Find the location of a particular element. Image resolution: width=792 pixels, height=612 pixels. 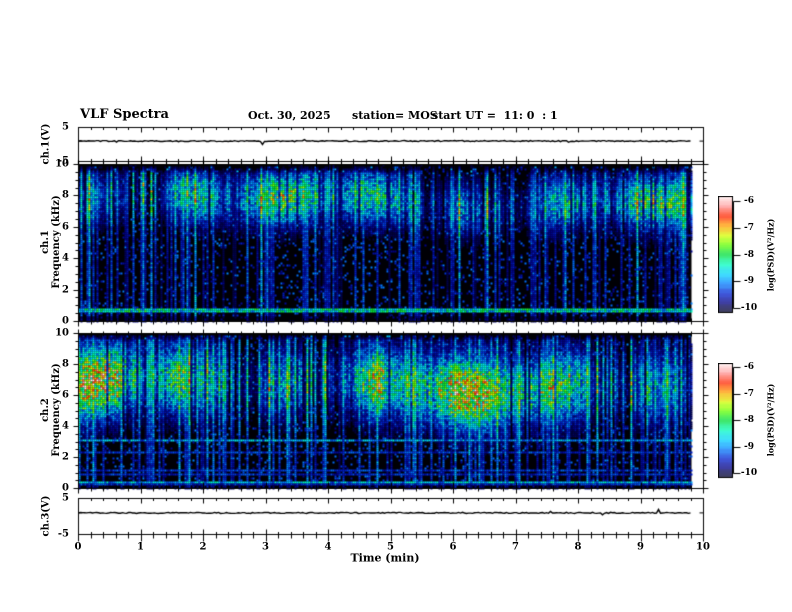

ch1-colorbar-tick-label: -6 is located at coordinates (749, 201).